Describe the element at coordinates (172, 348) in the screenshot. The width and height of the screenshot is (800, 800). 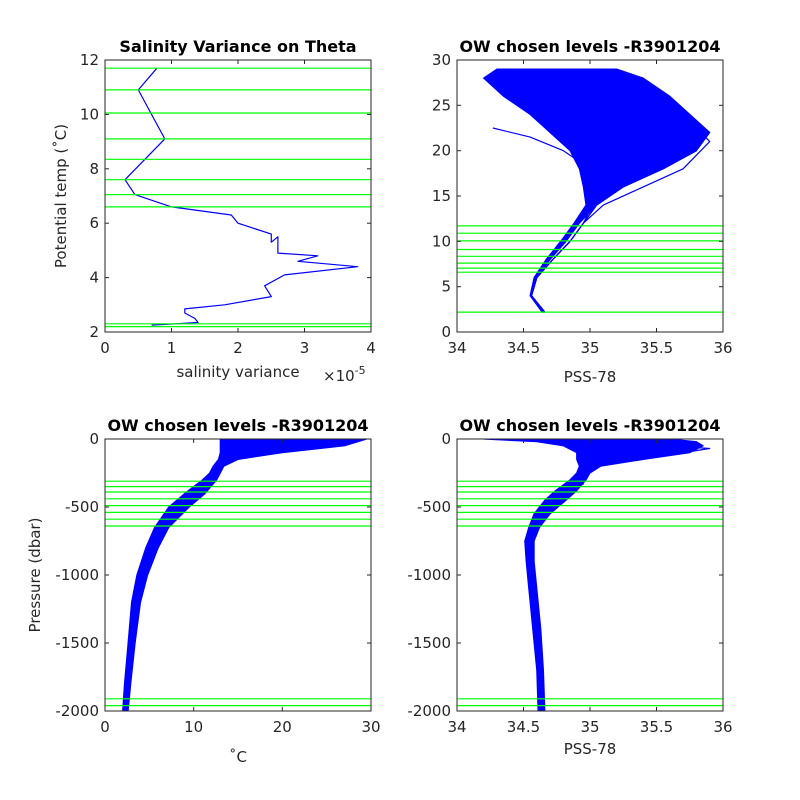
I see `x-tick-label: 1` at that location.